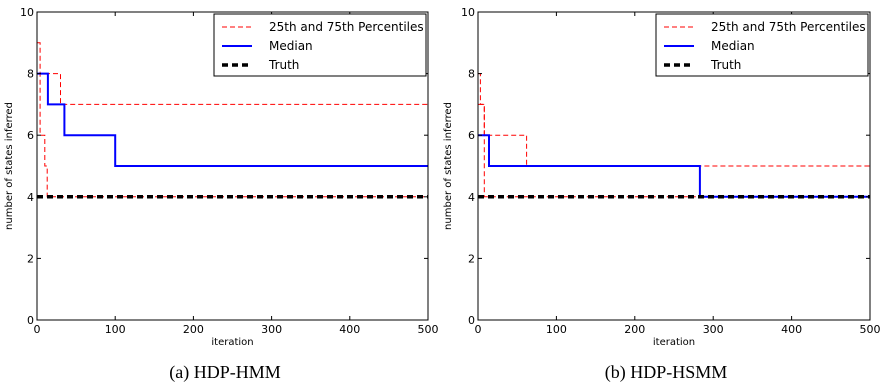  Describe the element at coordinates (225, 372) in the screenshot. I see `subfigure-caption: (a) HDP-HMM` at that location.